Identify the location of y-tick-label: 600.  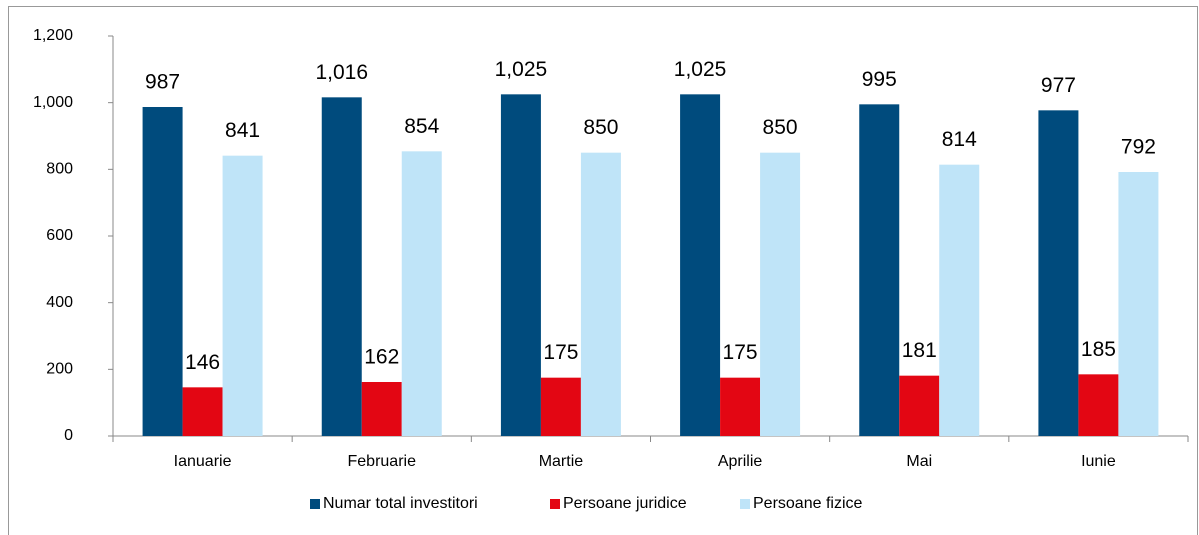
(59, 235).